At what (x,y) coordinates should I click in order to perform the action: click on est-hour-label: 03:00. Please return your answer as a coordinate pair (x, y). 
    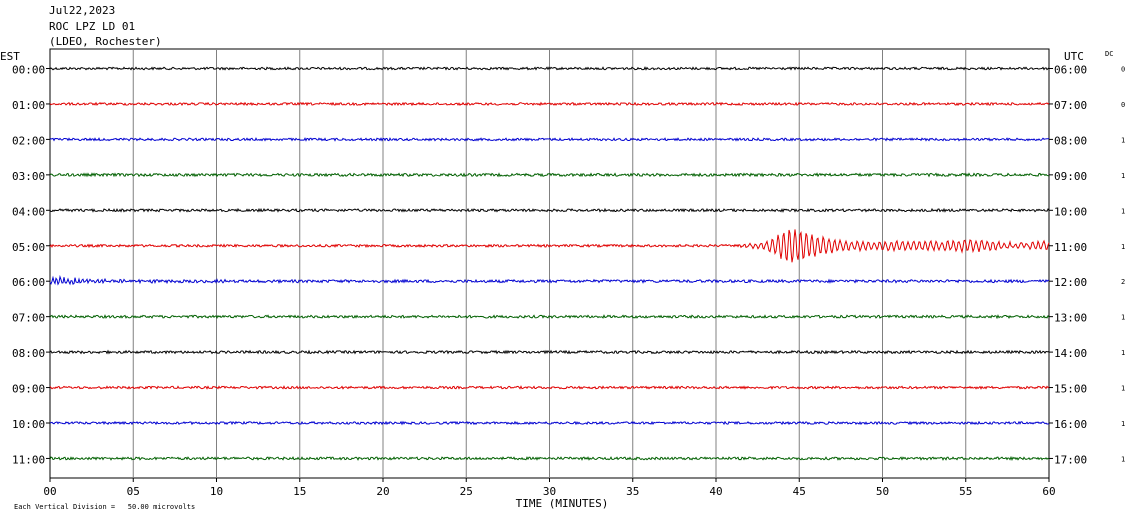
    Looking at the image, I should click on (28, 176).